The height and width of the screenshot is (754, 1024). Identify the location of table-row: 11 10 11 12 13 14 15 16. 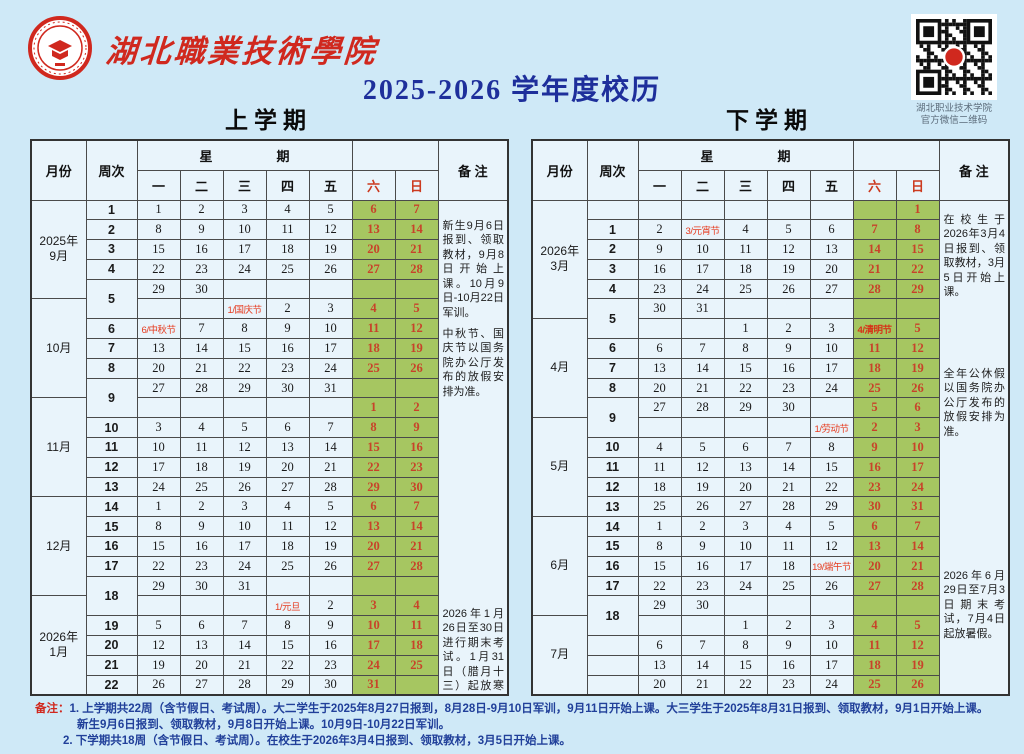
(269, 447).